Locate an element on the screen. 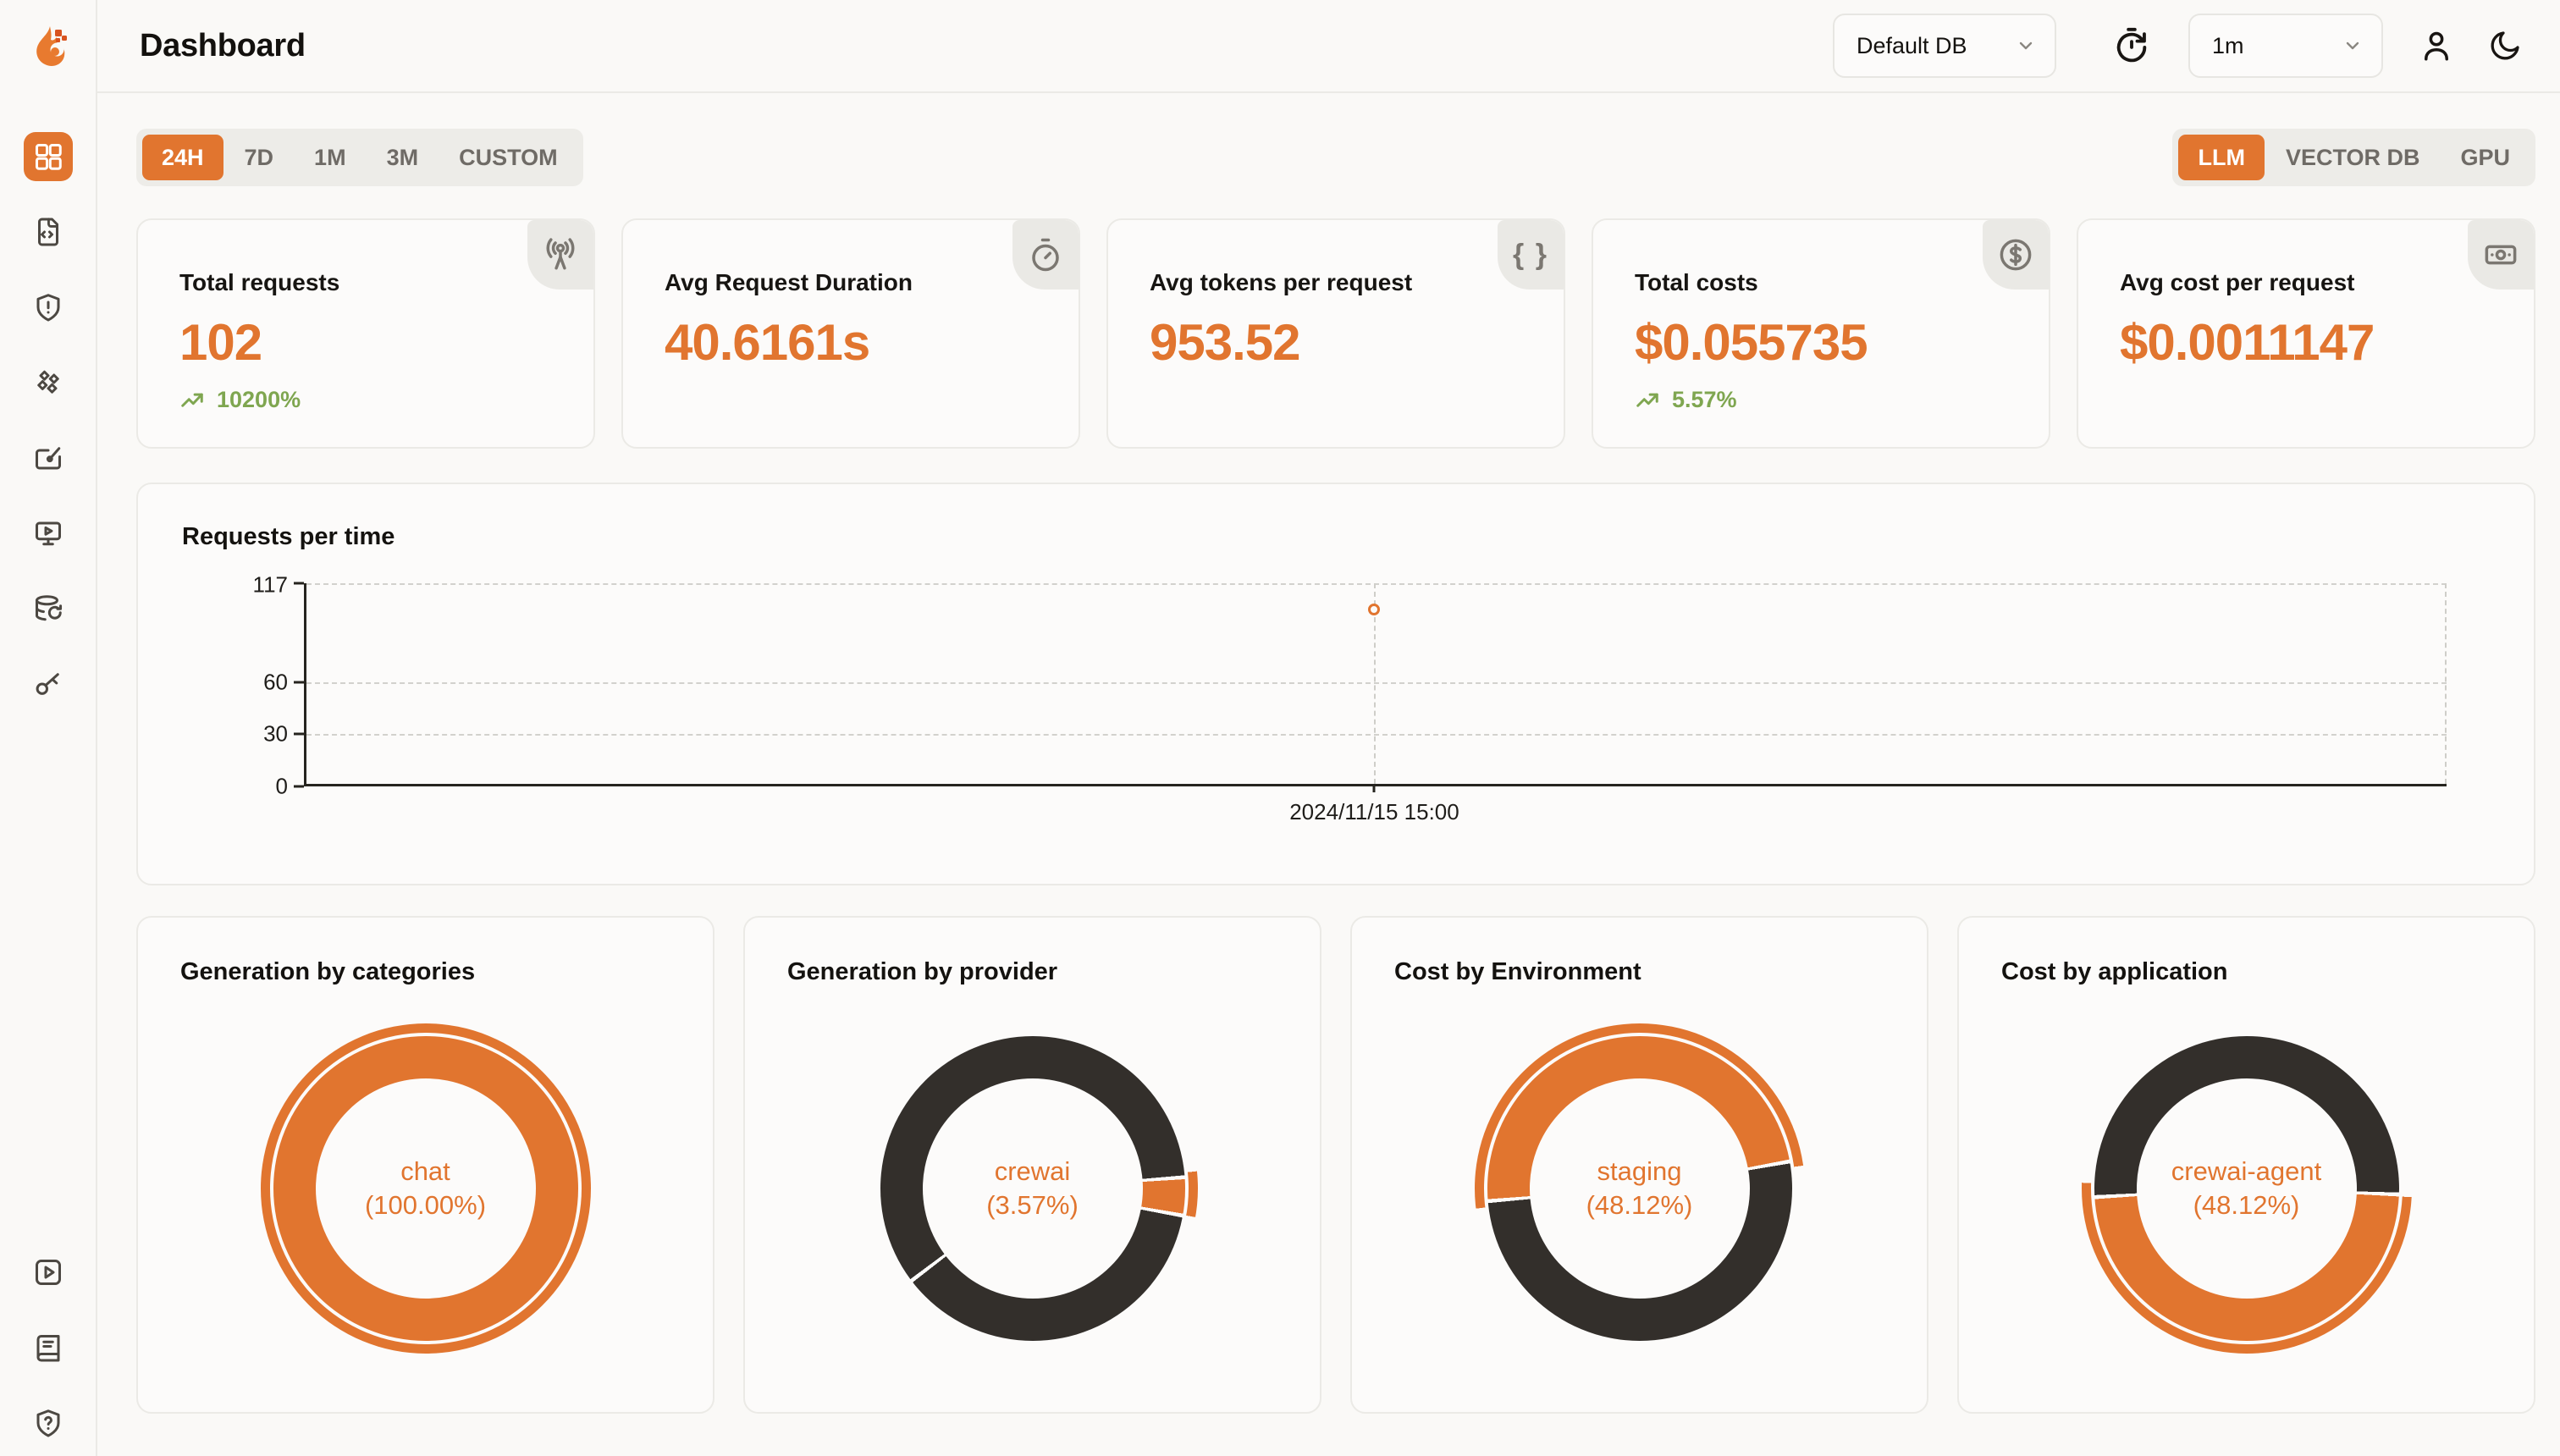  radio-tower-icon is located at coordinates (560, 254).